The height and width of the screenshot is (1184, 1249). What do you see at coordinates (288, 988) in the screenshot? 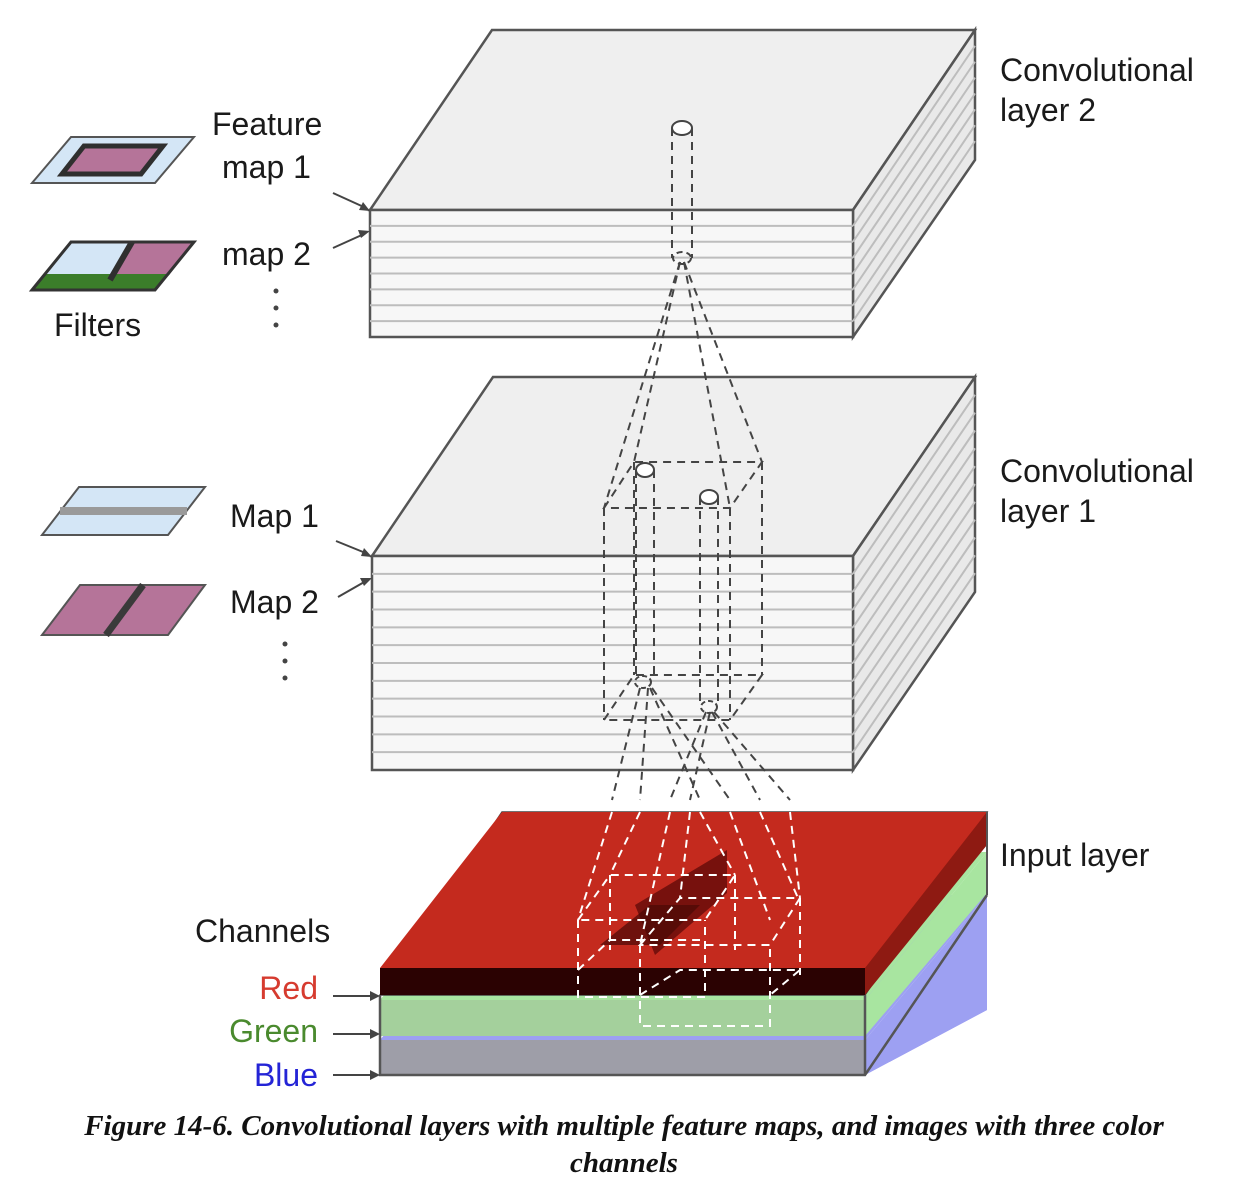
I see `channel-red-label: Red` at bounding box center [288, 988].